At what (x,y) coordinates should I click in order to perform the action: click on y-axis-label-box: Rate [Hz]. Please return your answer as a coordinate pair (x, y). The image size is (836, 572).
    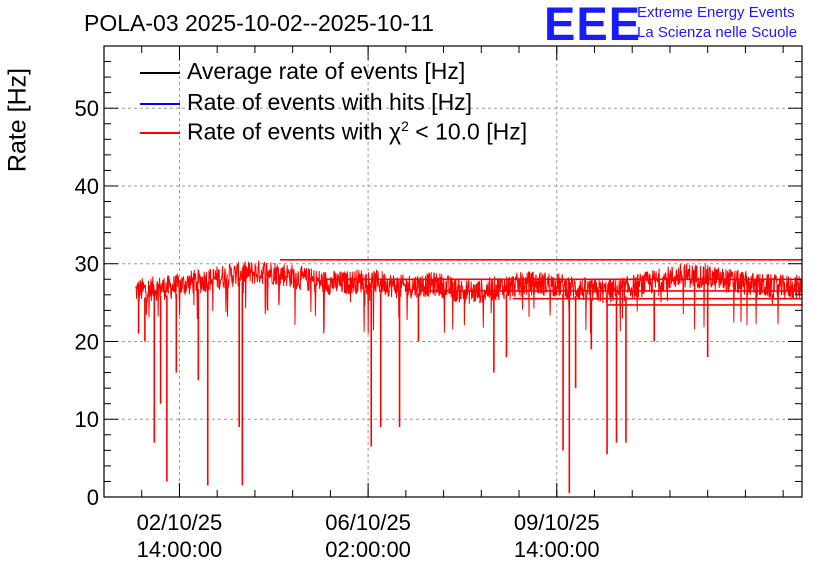
    Looking at the image, I should click on (18, 120).